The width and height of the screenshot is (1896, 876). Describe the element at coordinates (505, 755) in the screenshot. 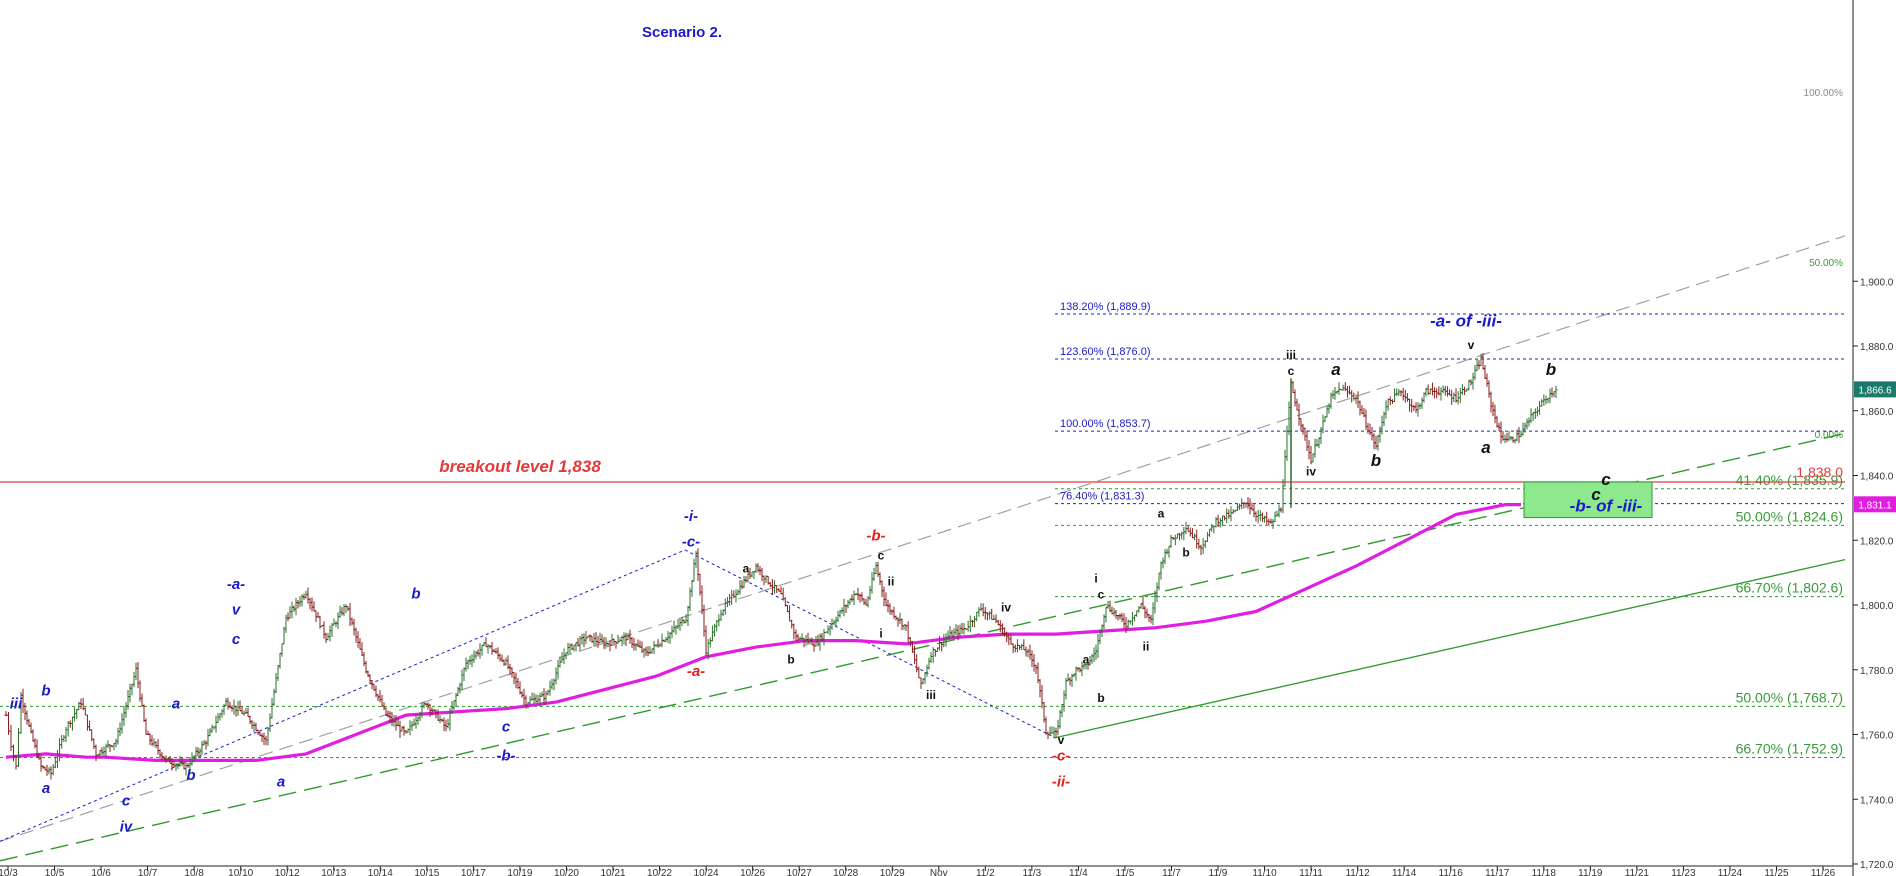

I see `wave-label: -b-` at that location.